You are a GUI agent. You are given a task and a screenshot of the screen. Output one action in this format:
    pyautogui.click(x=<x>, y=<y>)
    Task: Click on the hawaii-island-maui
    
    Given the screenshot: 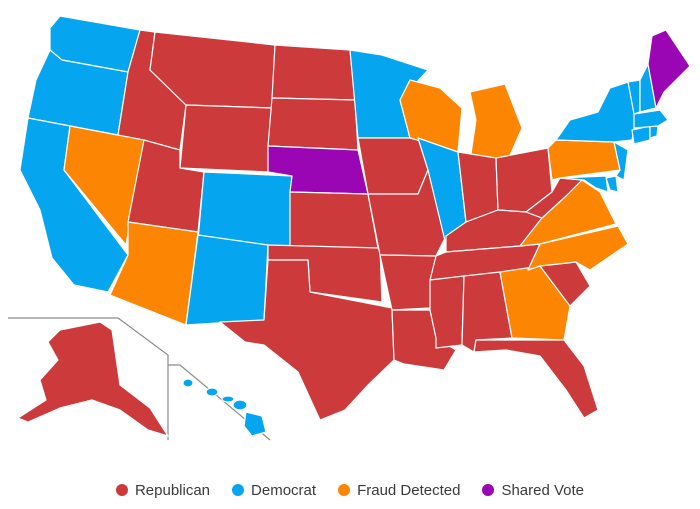 What is the action you would take?
    pyautogui.click(x=240, y=405)
    